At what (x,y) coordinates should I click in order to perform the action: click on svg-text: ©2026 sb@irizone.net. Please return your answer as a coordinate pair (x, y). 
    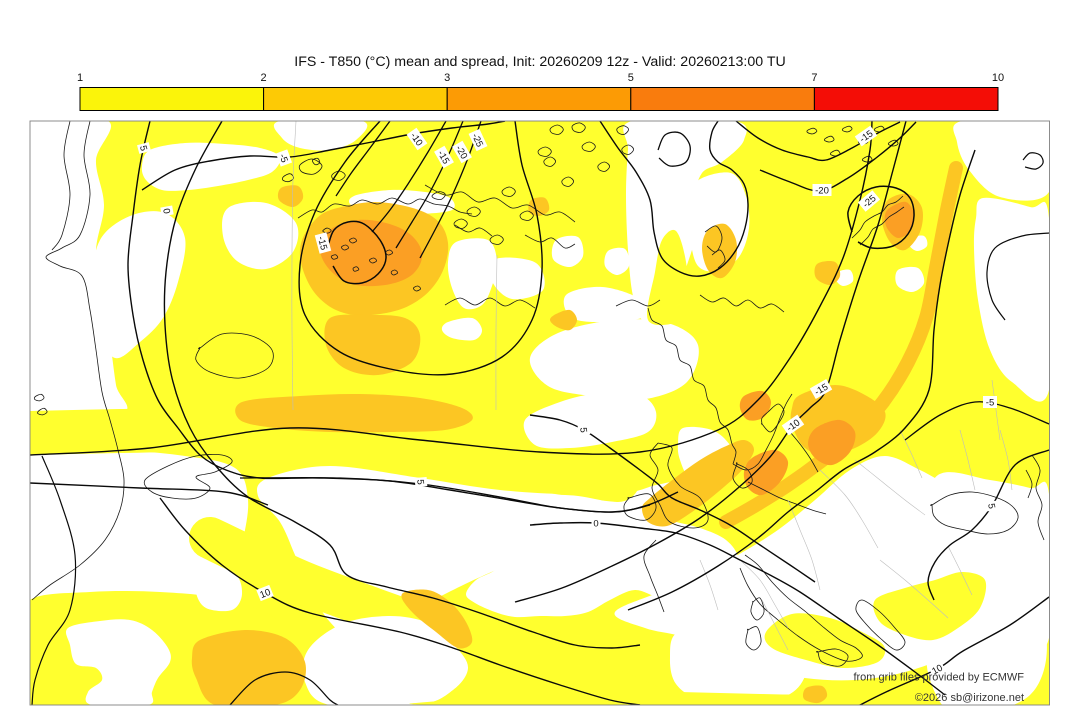
    Looking at the image, I should click on (969, 698).